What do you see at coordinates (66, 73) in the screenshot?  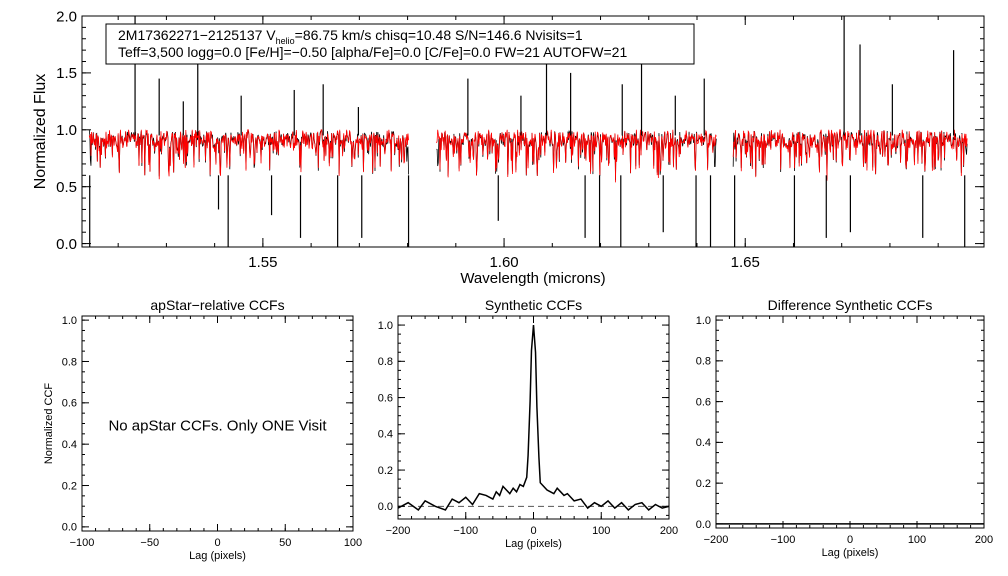 I see `y-tick-label: 1.5` at bounding box center [66, 73].